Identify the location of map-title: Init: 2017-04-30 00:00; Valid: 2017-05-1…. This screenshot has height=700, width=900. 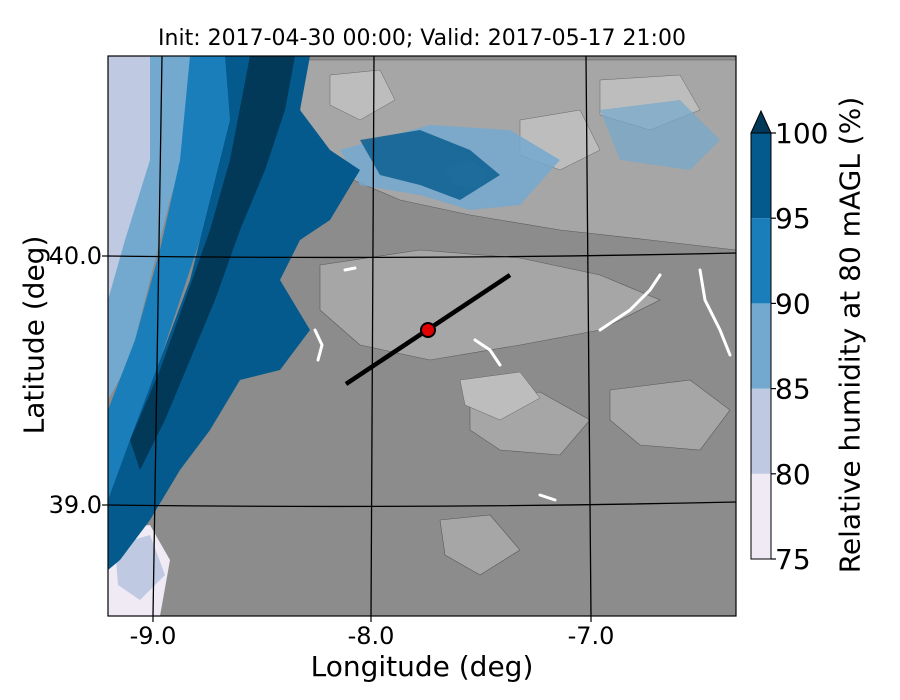
(422, 38).